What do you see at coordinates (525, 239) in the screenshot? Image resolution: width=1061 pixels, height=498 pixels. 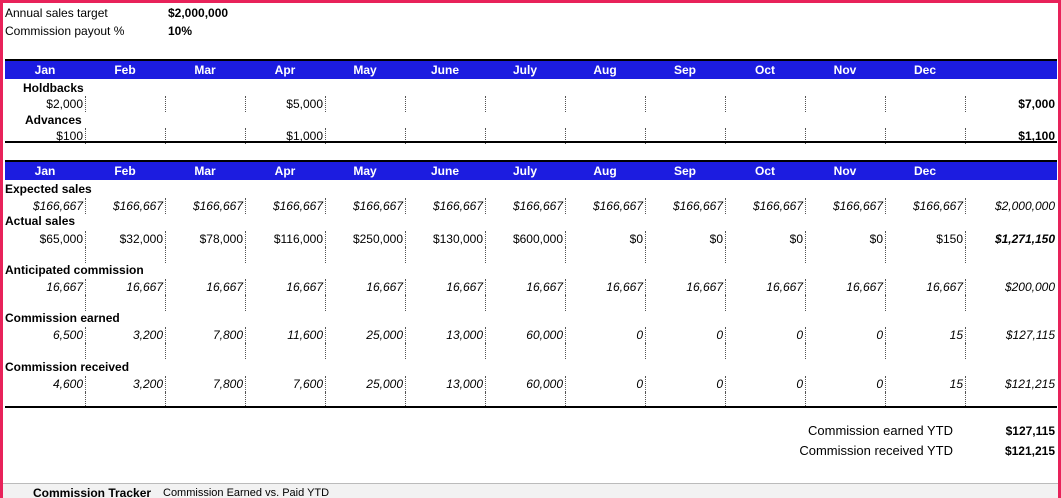 I see `cell: $600,000` at bounding box center [525, 239].